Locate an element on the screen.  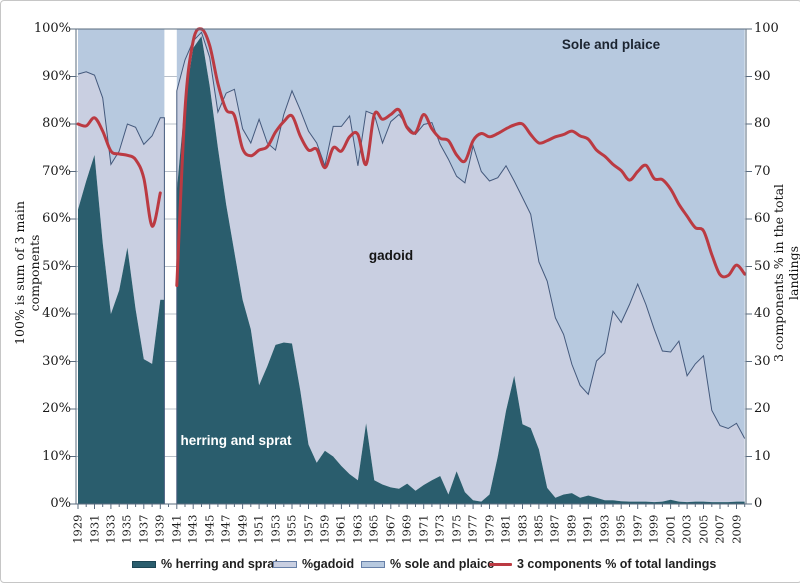
x-axis-tick-label: 1965 is located at coordinates (373, 529).